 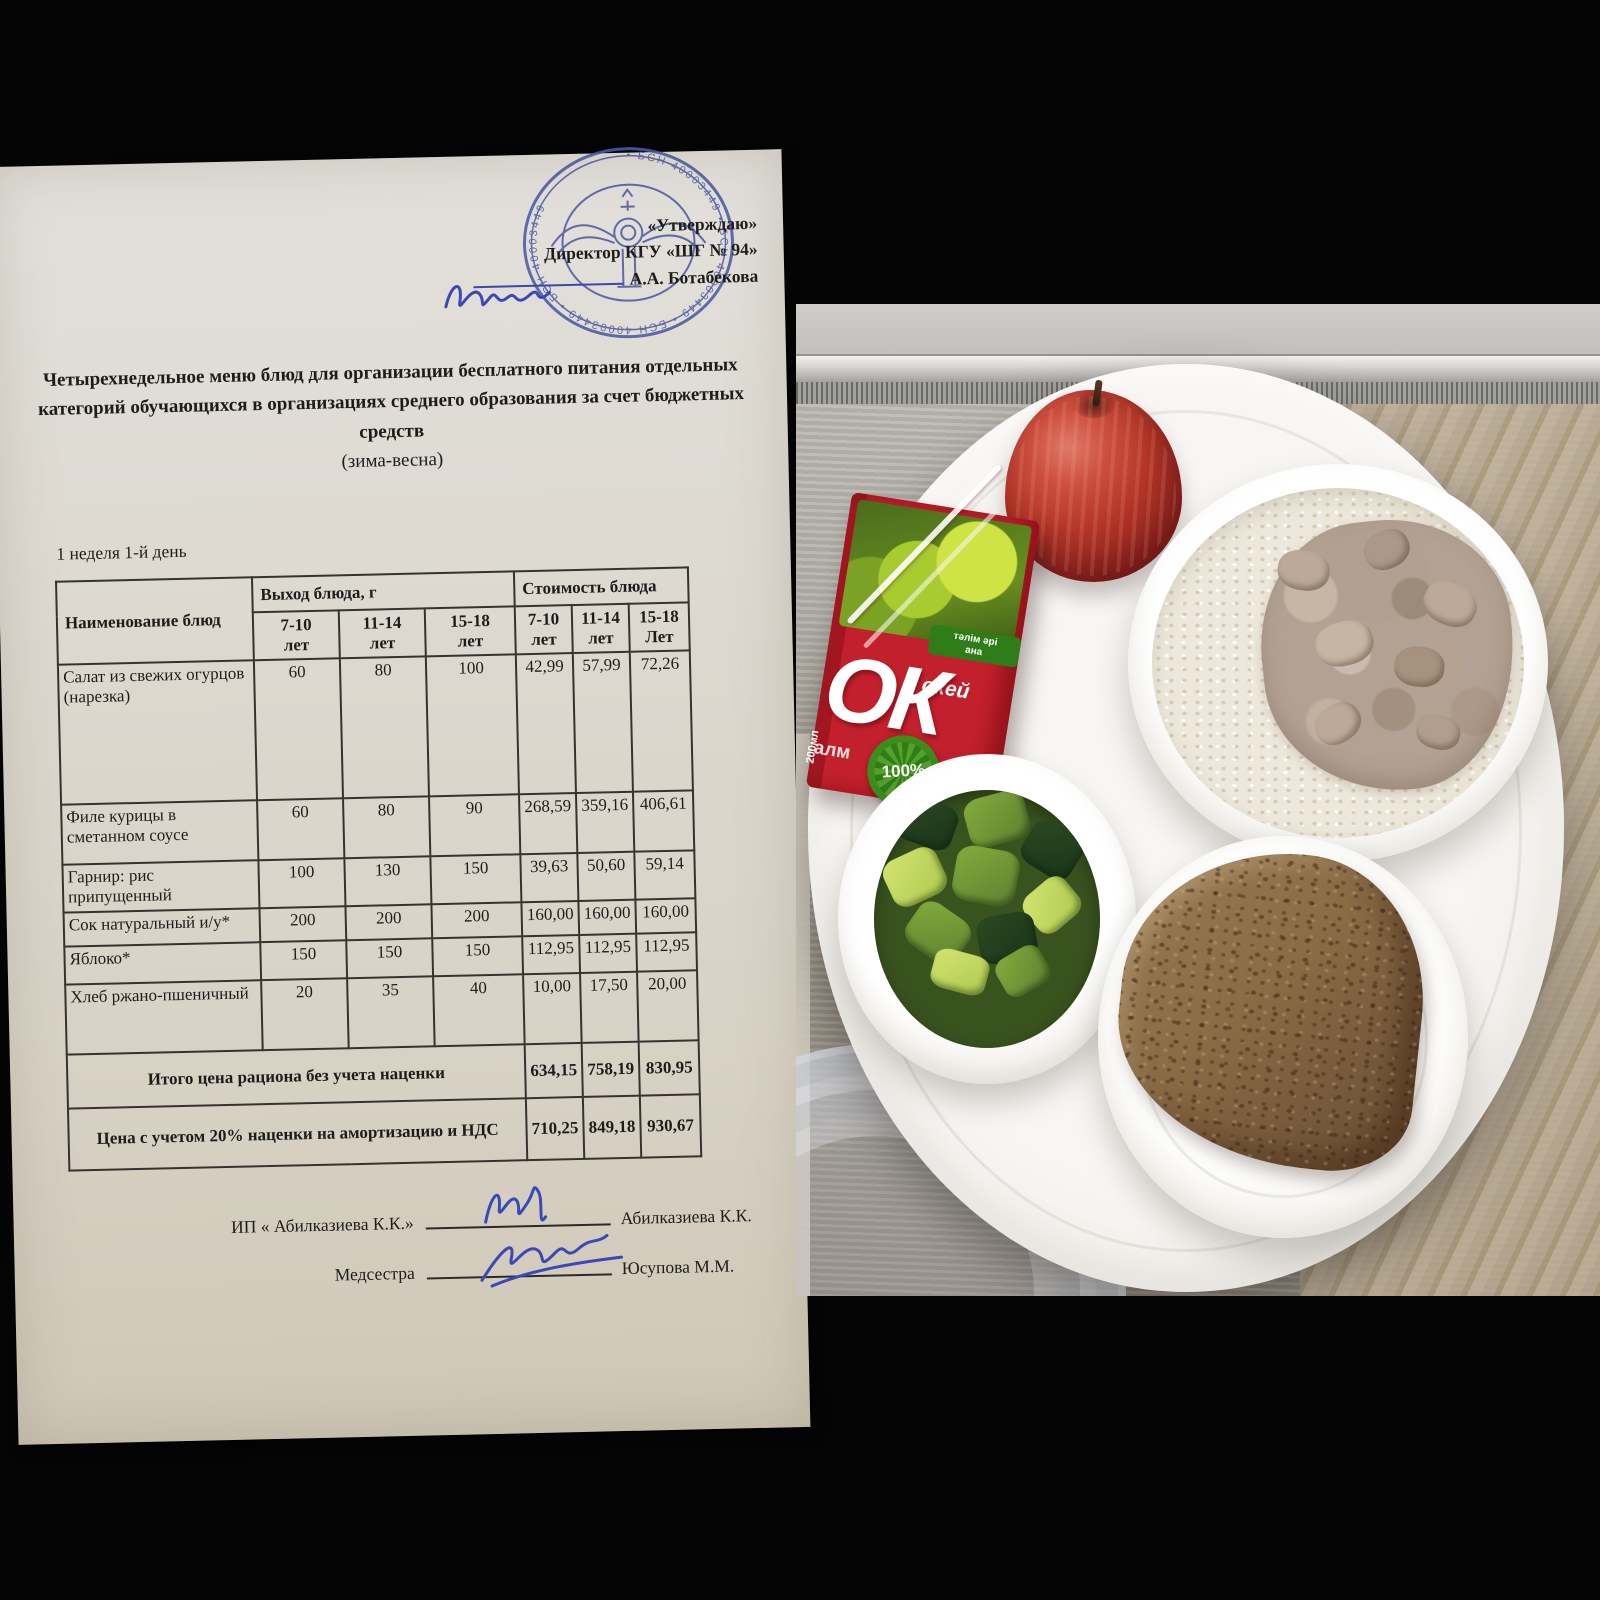 What do you see at coordinates (803, 1015) in the screenshot?
I see `counter-highlight` at bounding box center [803, 1015].